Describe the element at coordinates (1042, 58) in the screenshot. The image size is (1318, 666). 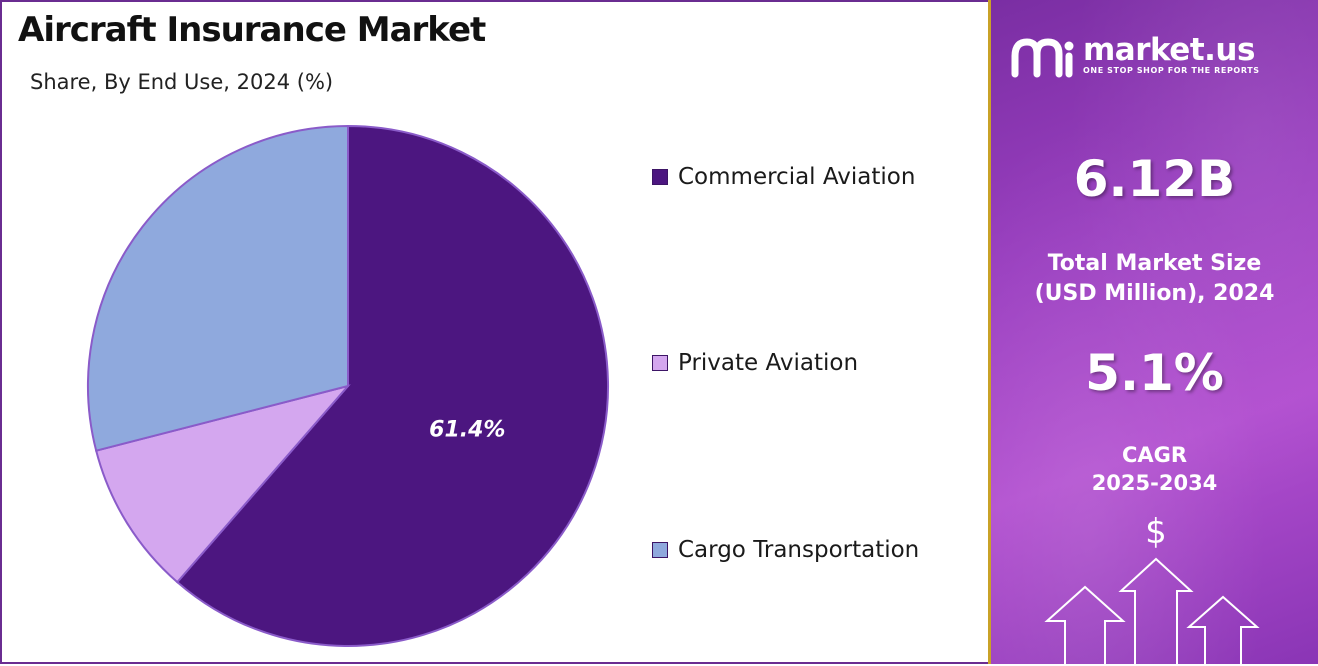
I see `market-us-logo-icon` at that location.